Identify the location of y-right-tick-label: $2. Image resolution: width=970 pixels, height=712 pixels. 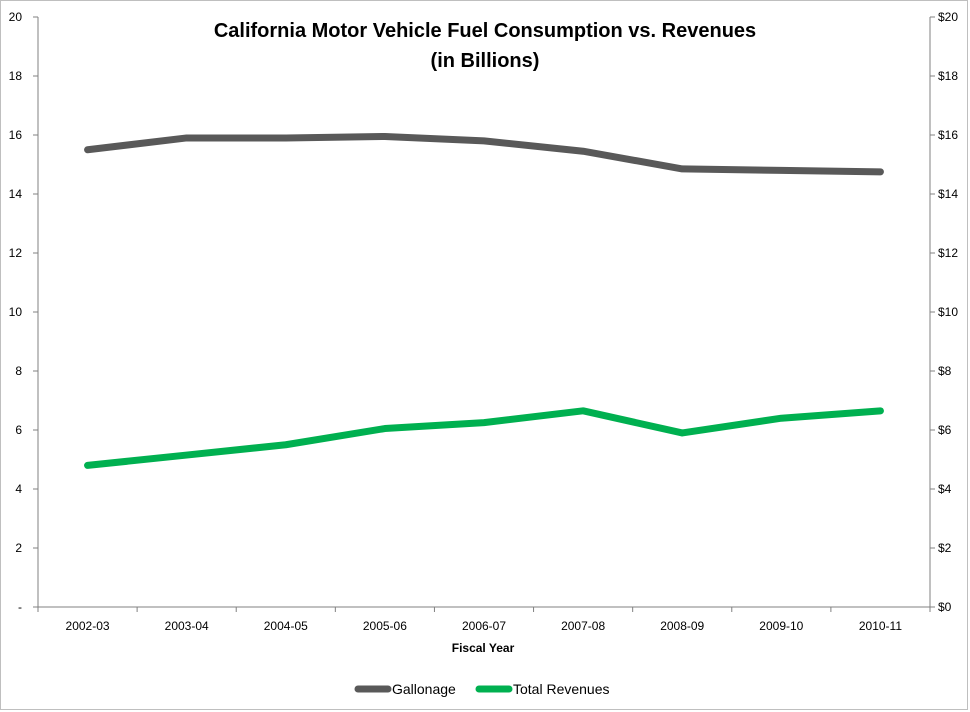
(945, 548).